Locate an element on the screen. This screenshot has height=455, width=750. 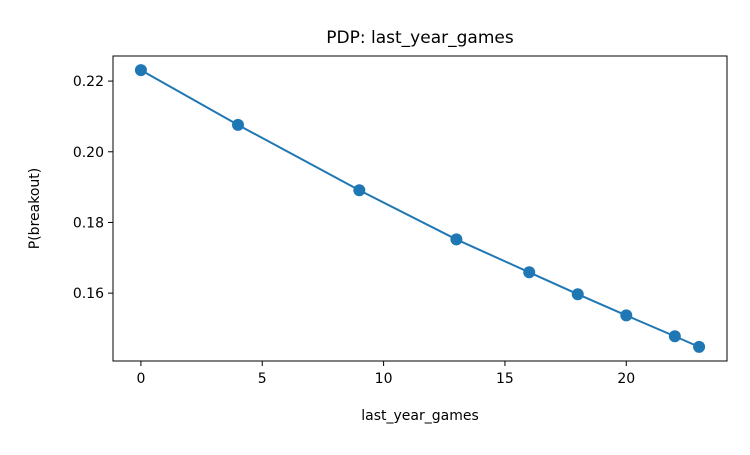
x-axis-label: last_year_games is located at coordinates (420, 416).